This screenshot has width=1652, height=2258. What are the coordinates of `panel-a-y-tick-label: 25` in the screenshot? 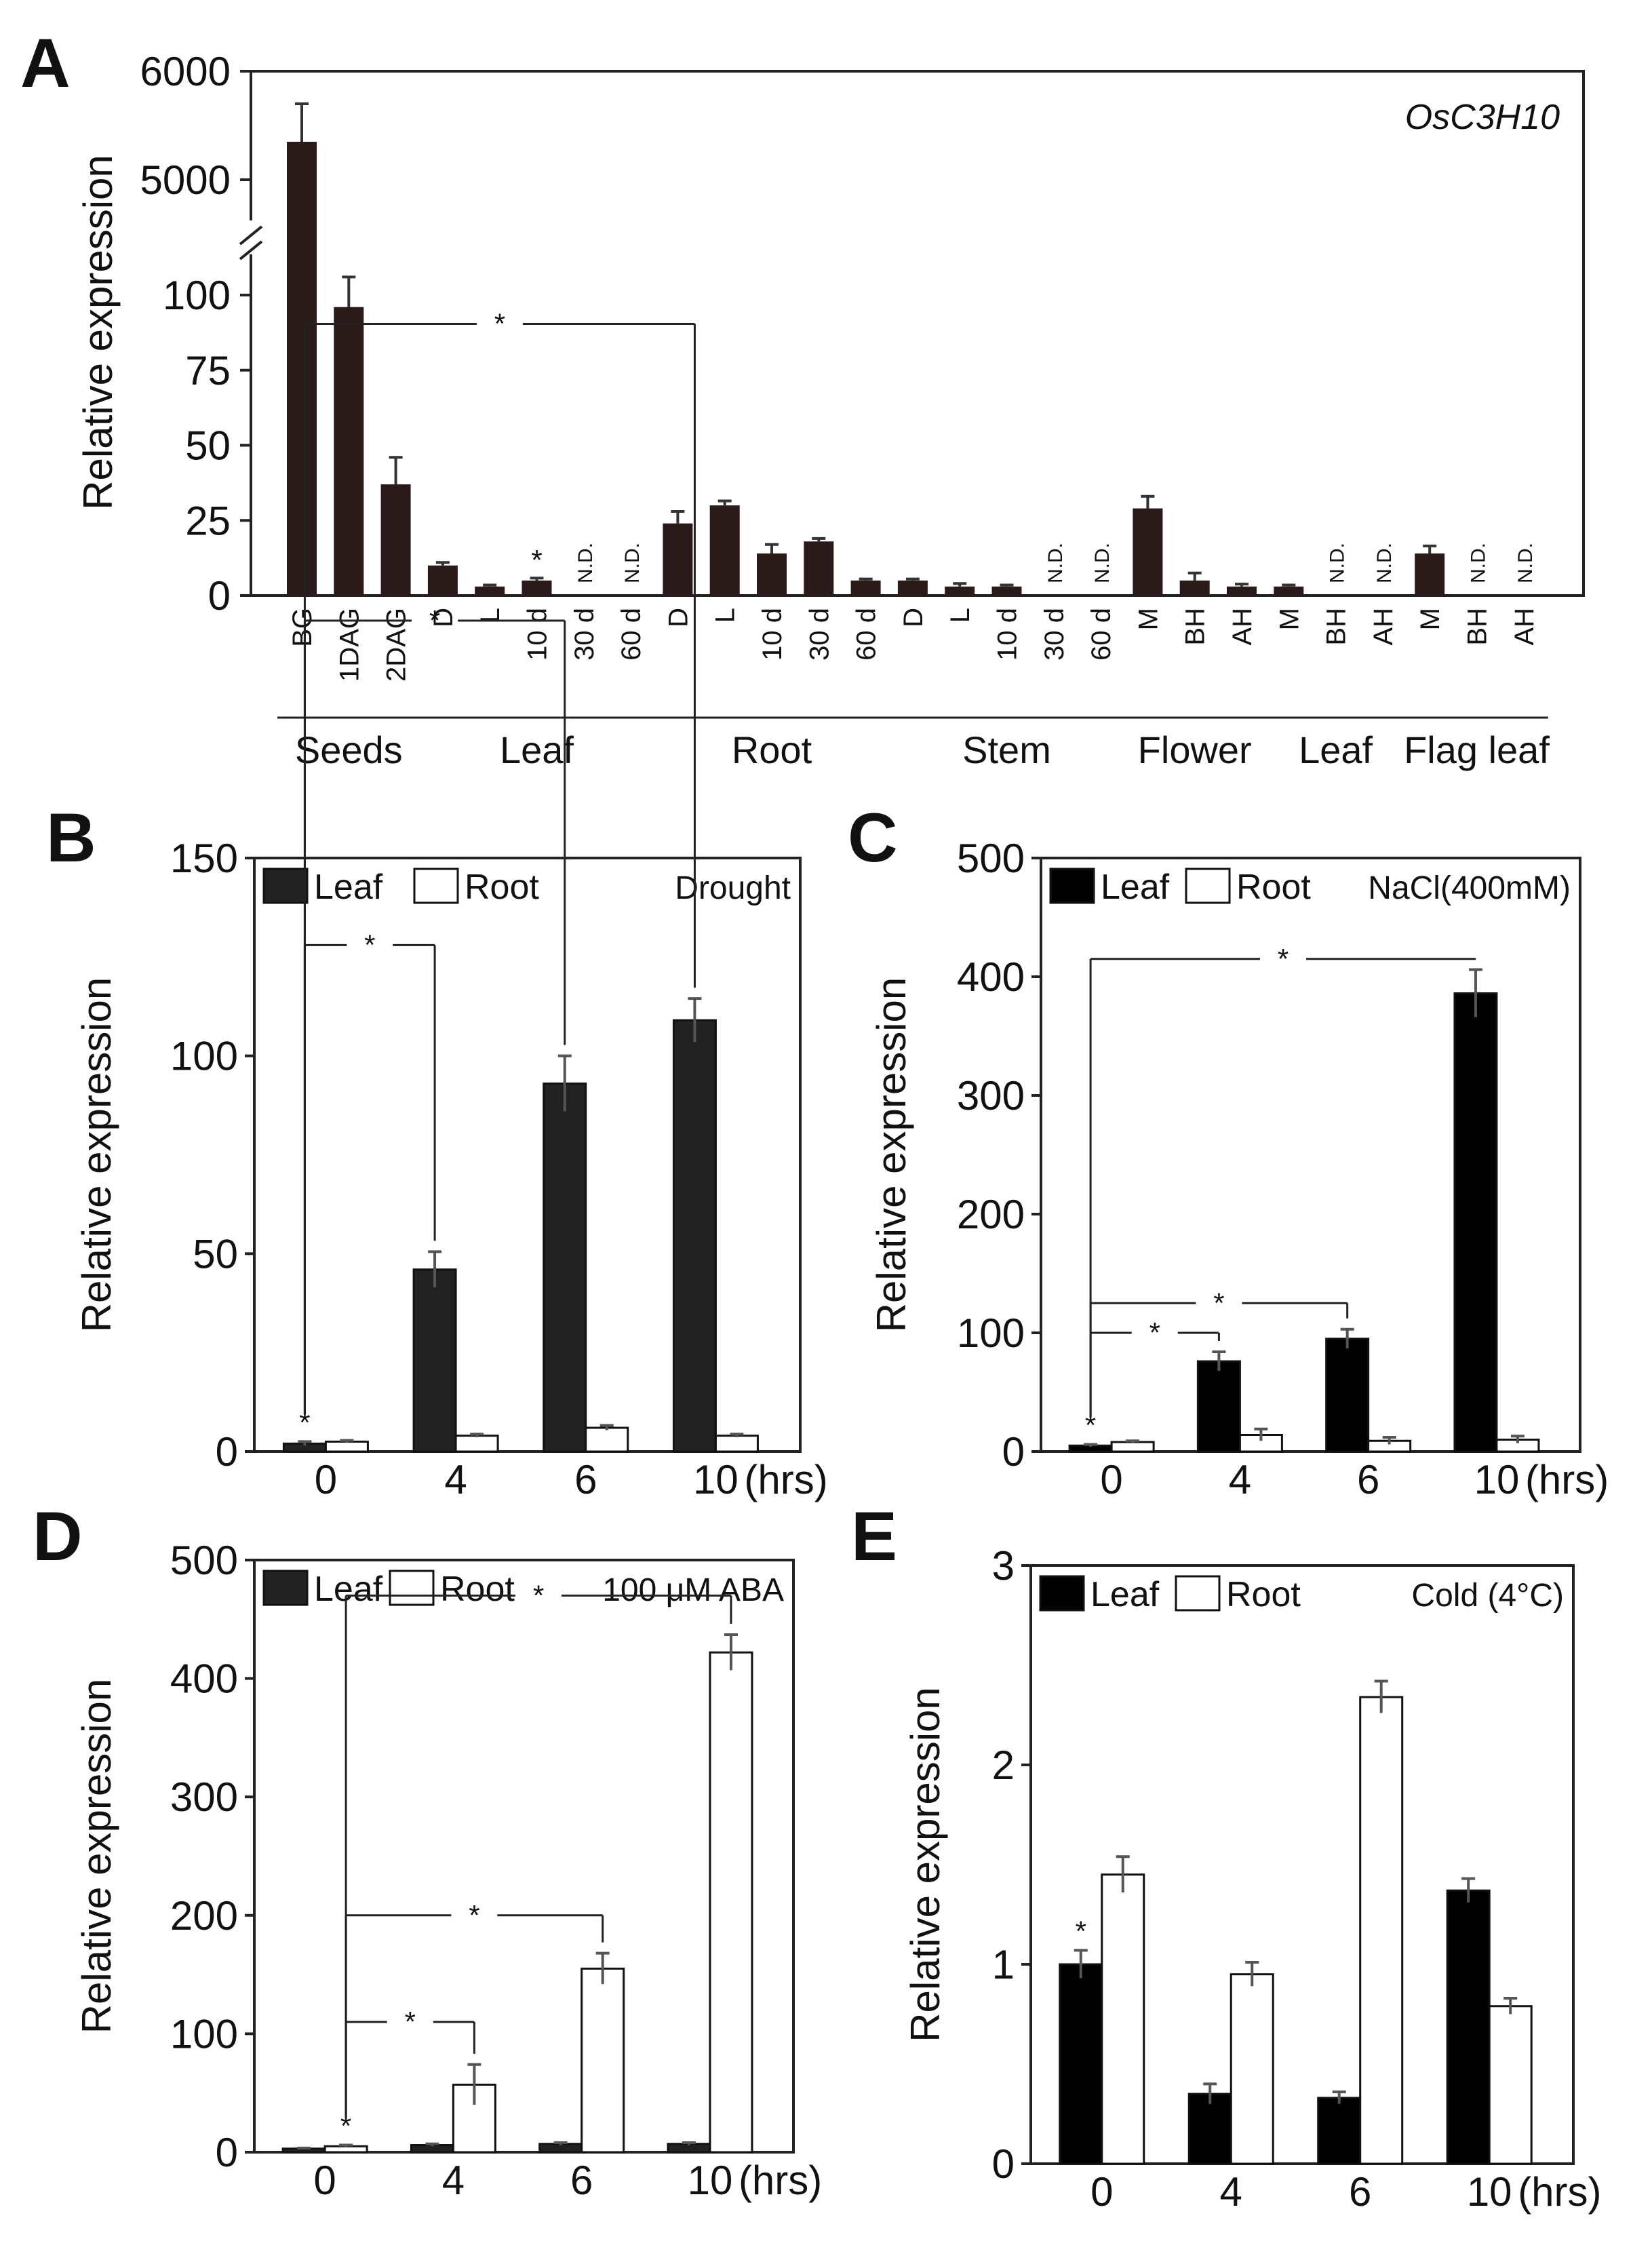 It's located at (208, 521).